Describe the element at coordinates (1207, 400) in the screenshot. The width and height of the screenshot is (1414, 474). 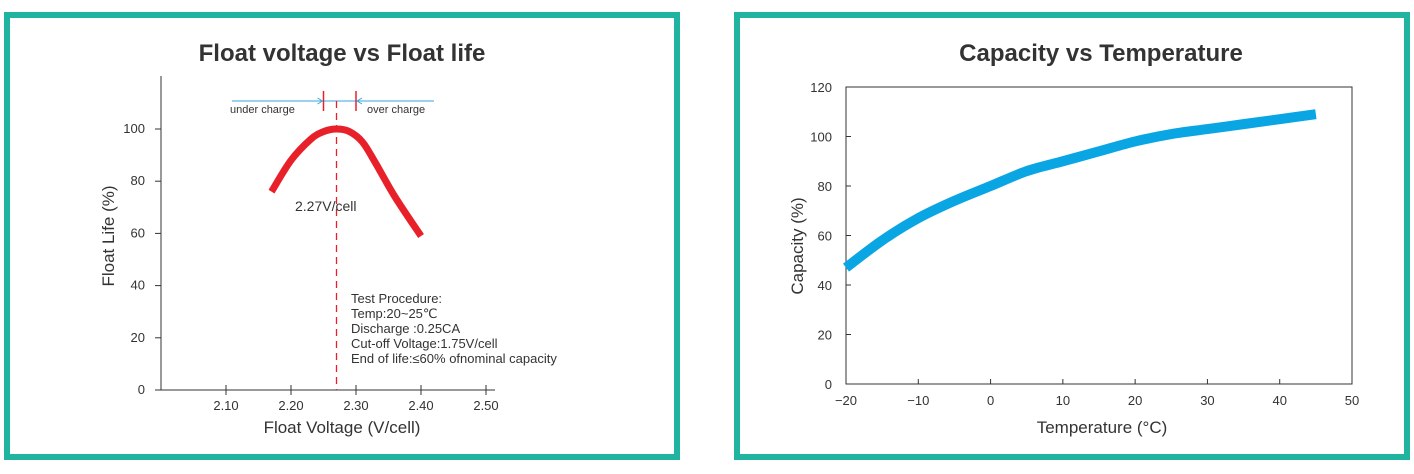
I see `x-tick-label: 30` at that location.